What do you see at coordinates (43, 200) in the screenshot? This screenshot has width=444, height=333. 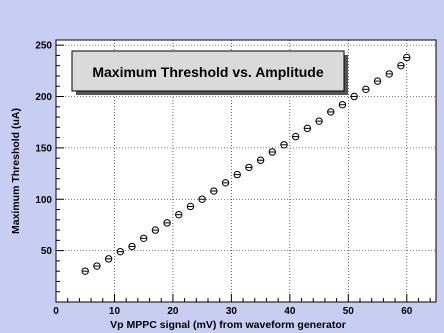 I see `y-tick-label: 100` at bounding box center [43, 200].